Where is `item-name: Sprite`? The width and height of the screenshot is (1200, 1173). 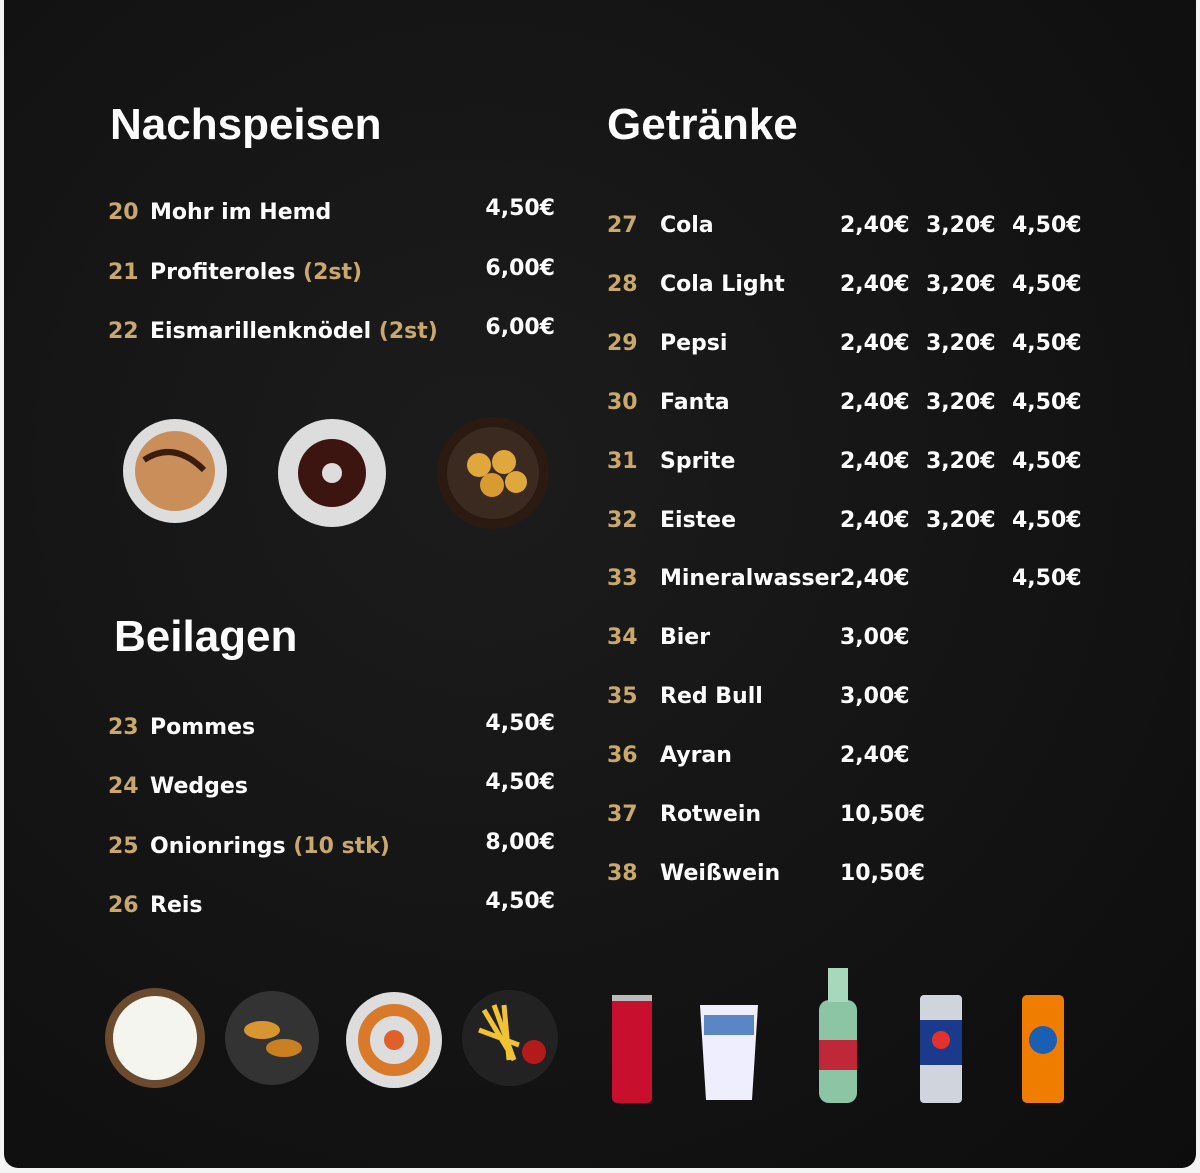
item-name: Sprite is located at coordinates (698, 461).